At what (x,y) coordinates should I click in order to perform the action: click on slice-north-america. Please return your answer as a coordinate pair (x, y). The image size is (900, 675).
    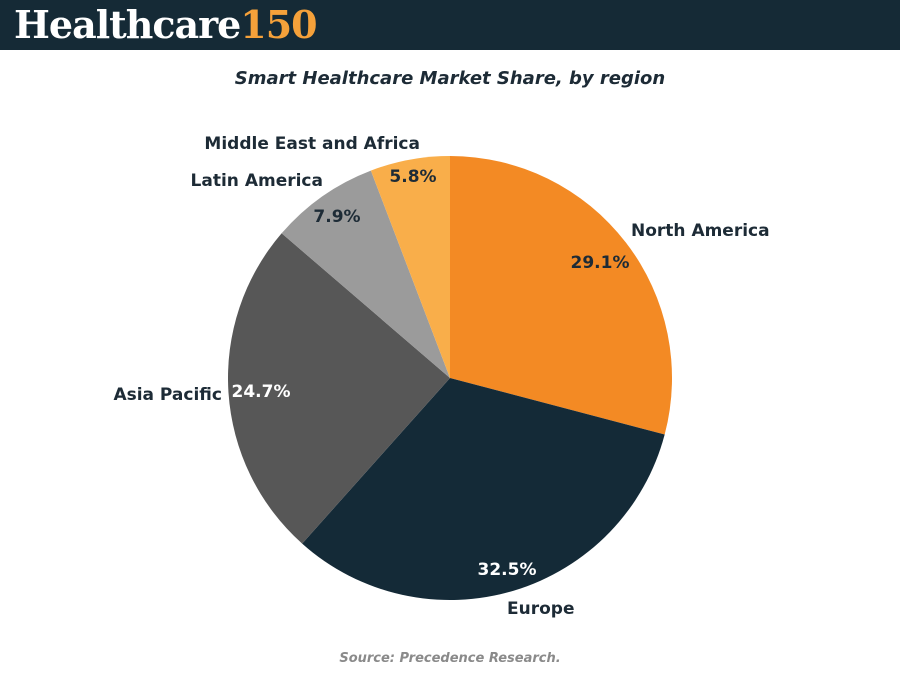
    Looking at the image, I should click on (561, 295).